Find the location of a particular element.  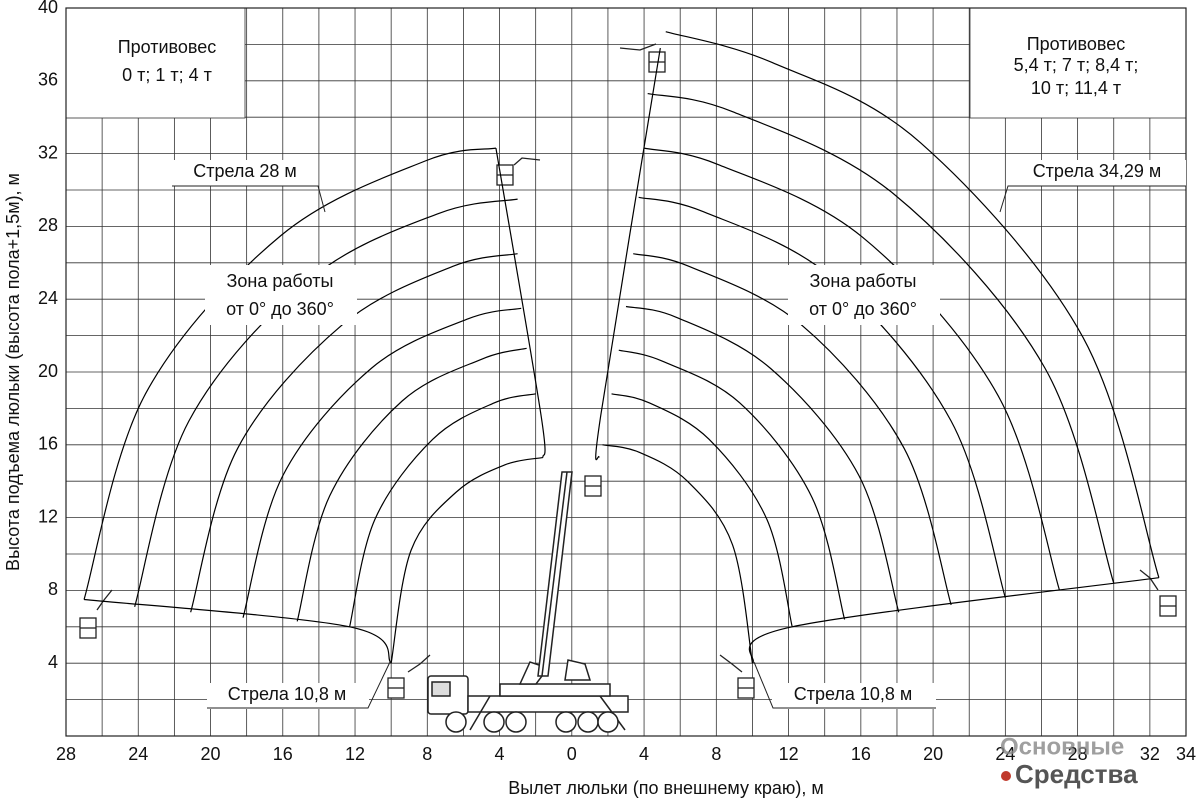

annotation: Стрела 28 м is located at coordinates (245, 171).